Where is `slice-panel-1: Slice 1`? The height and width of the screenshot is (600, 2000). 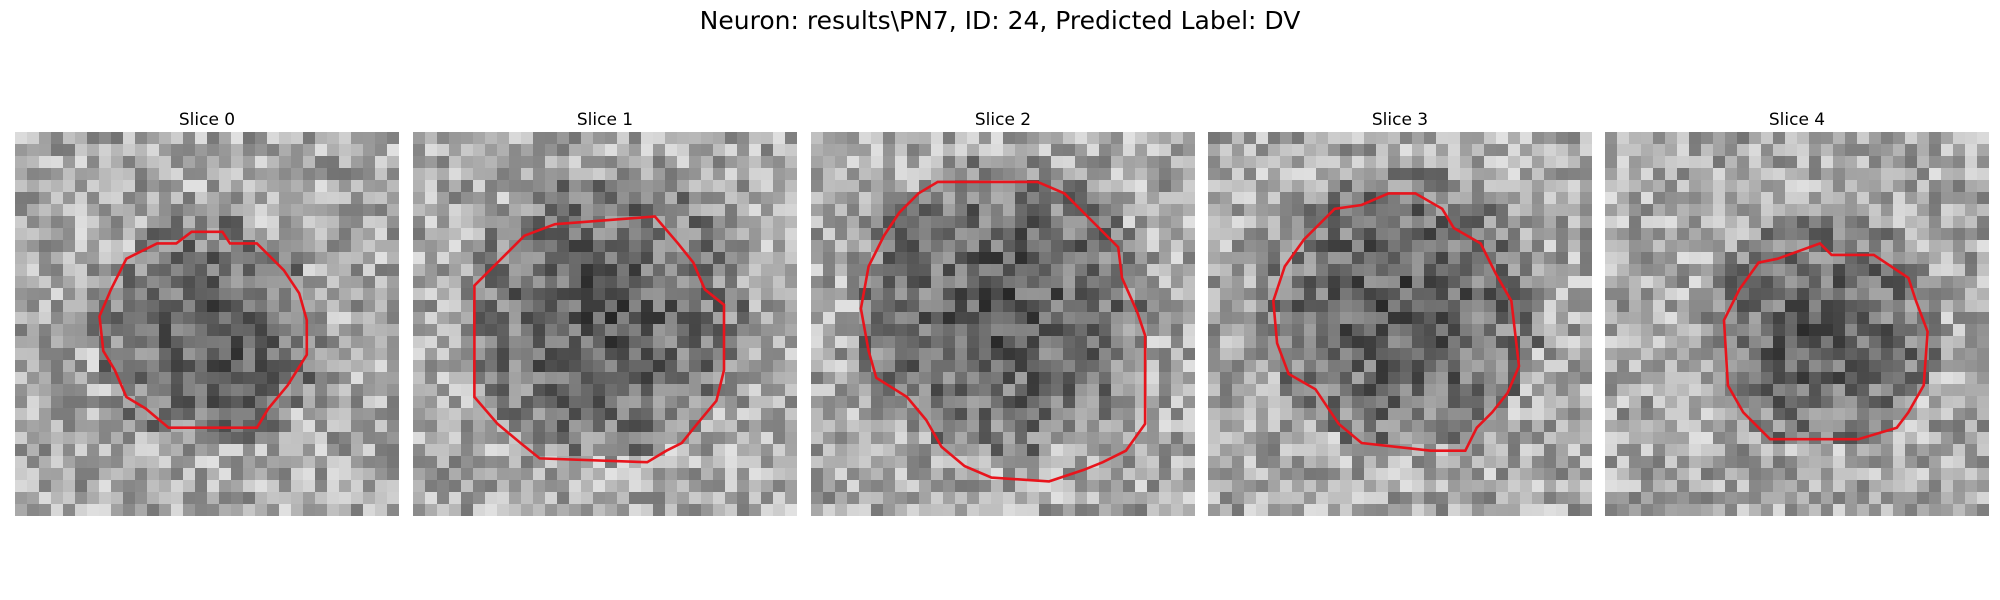
slice-panel-1: Slice 1 is located at coordinates (605, 312).